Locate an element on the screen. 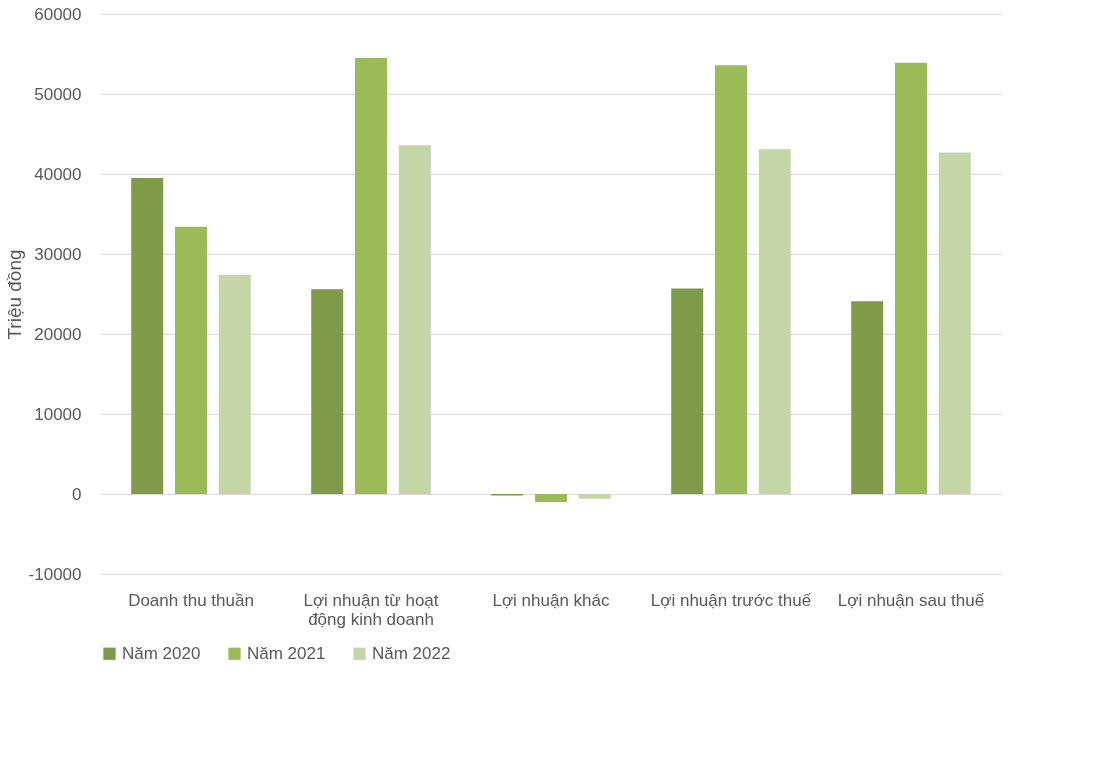  legend-label: Năm 2020 is located at coordinates (161, 653).